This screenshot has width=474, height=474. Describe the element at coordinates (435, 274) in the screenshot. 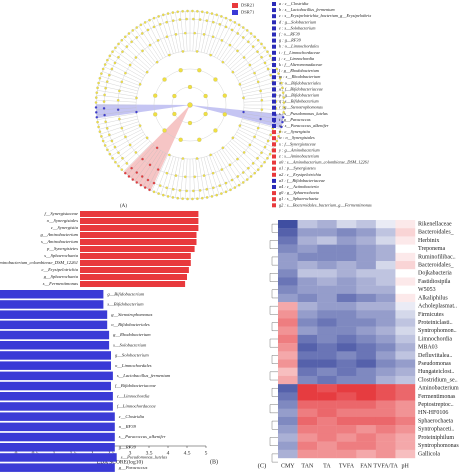

I see `row-label: Dojkabacteria` at that location.